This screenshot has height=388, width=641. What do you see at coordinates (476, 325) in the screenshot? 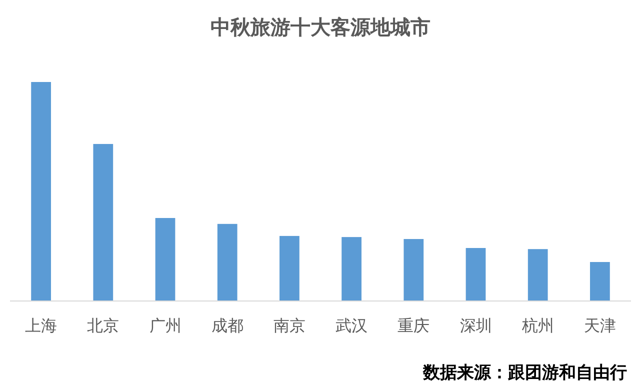
I see `x-tick-label: 深圳` at bounding box center [476, 325].